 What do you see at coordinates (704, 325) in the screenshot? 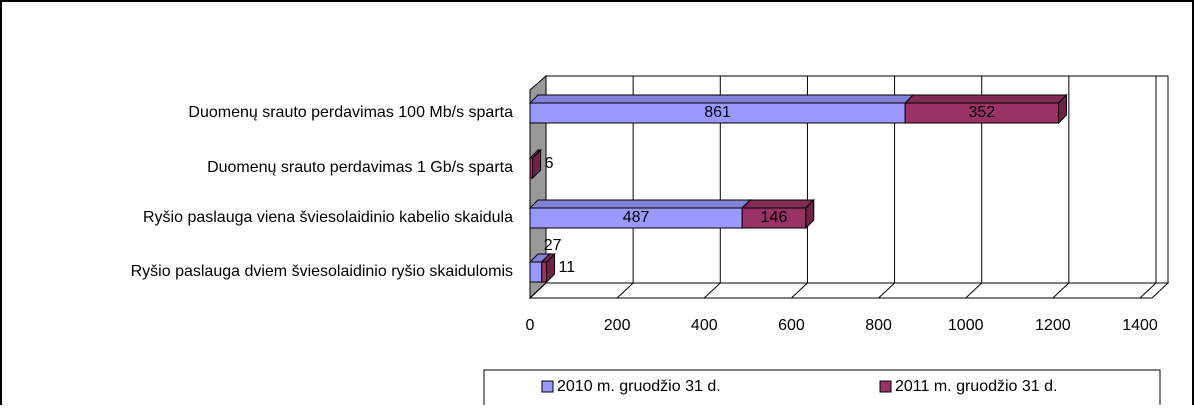
I see `x-tick-label: 400` at bounding box center [704, 325].